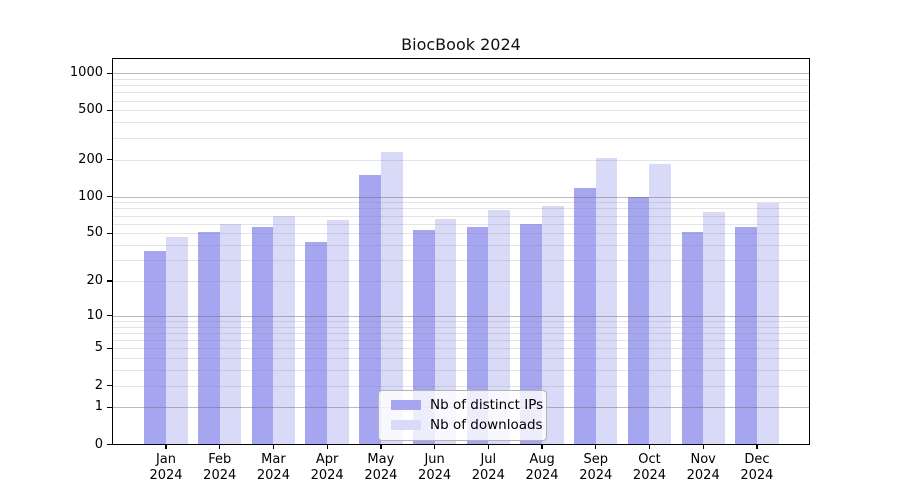  What do you see at coordinates (488, 459) in the screenshot?
I see `x-tick-label-month: Jul` at bounding box center [488, 459].